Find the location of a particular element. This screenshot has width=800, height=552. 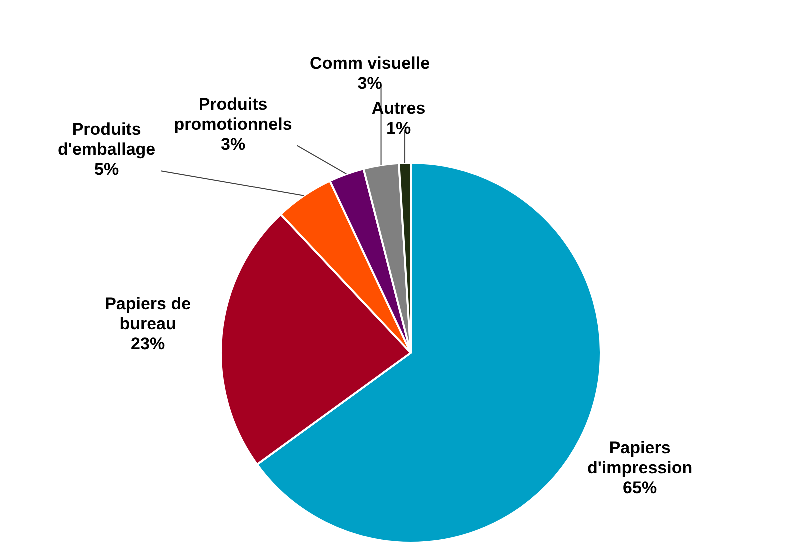

slice-label: Produits promotionnels is located at coordinates (233, 114).